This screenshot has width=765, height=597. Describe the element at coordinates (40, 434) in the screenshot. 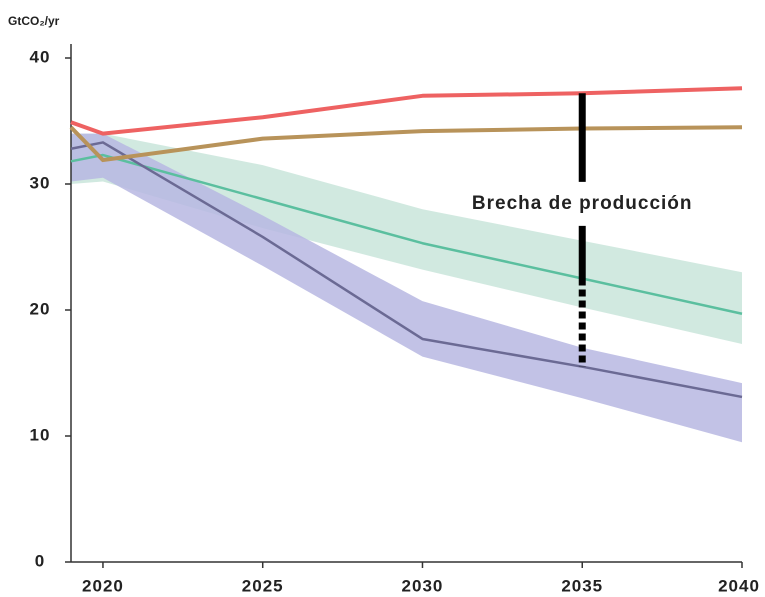

I see `y-tick-label: 10` at that location.